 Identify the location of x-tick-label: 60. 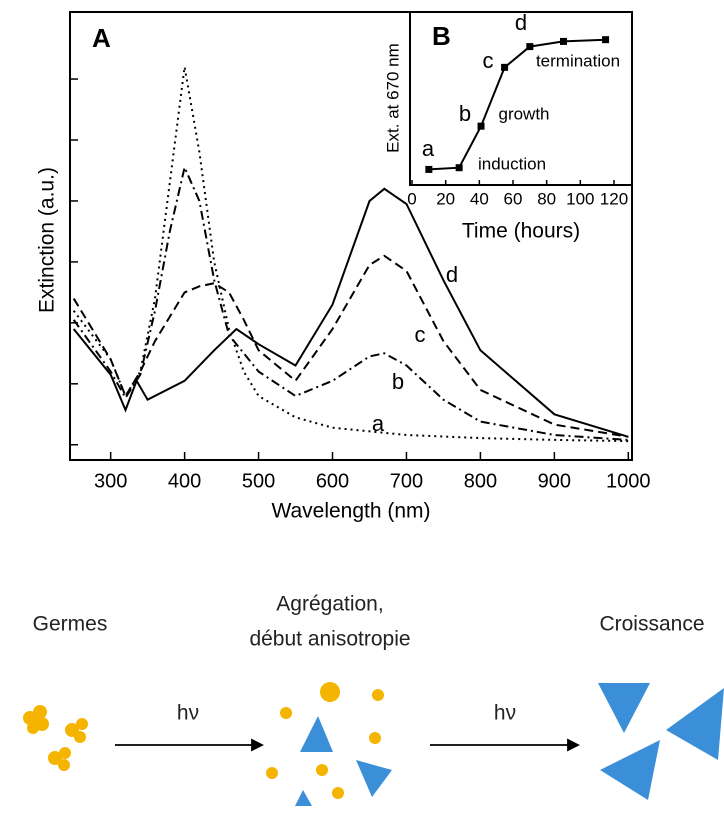
(513, 198).